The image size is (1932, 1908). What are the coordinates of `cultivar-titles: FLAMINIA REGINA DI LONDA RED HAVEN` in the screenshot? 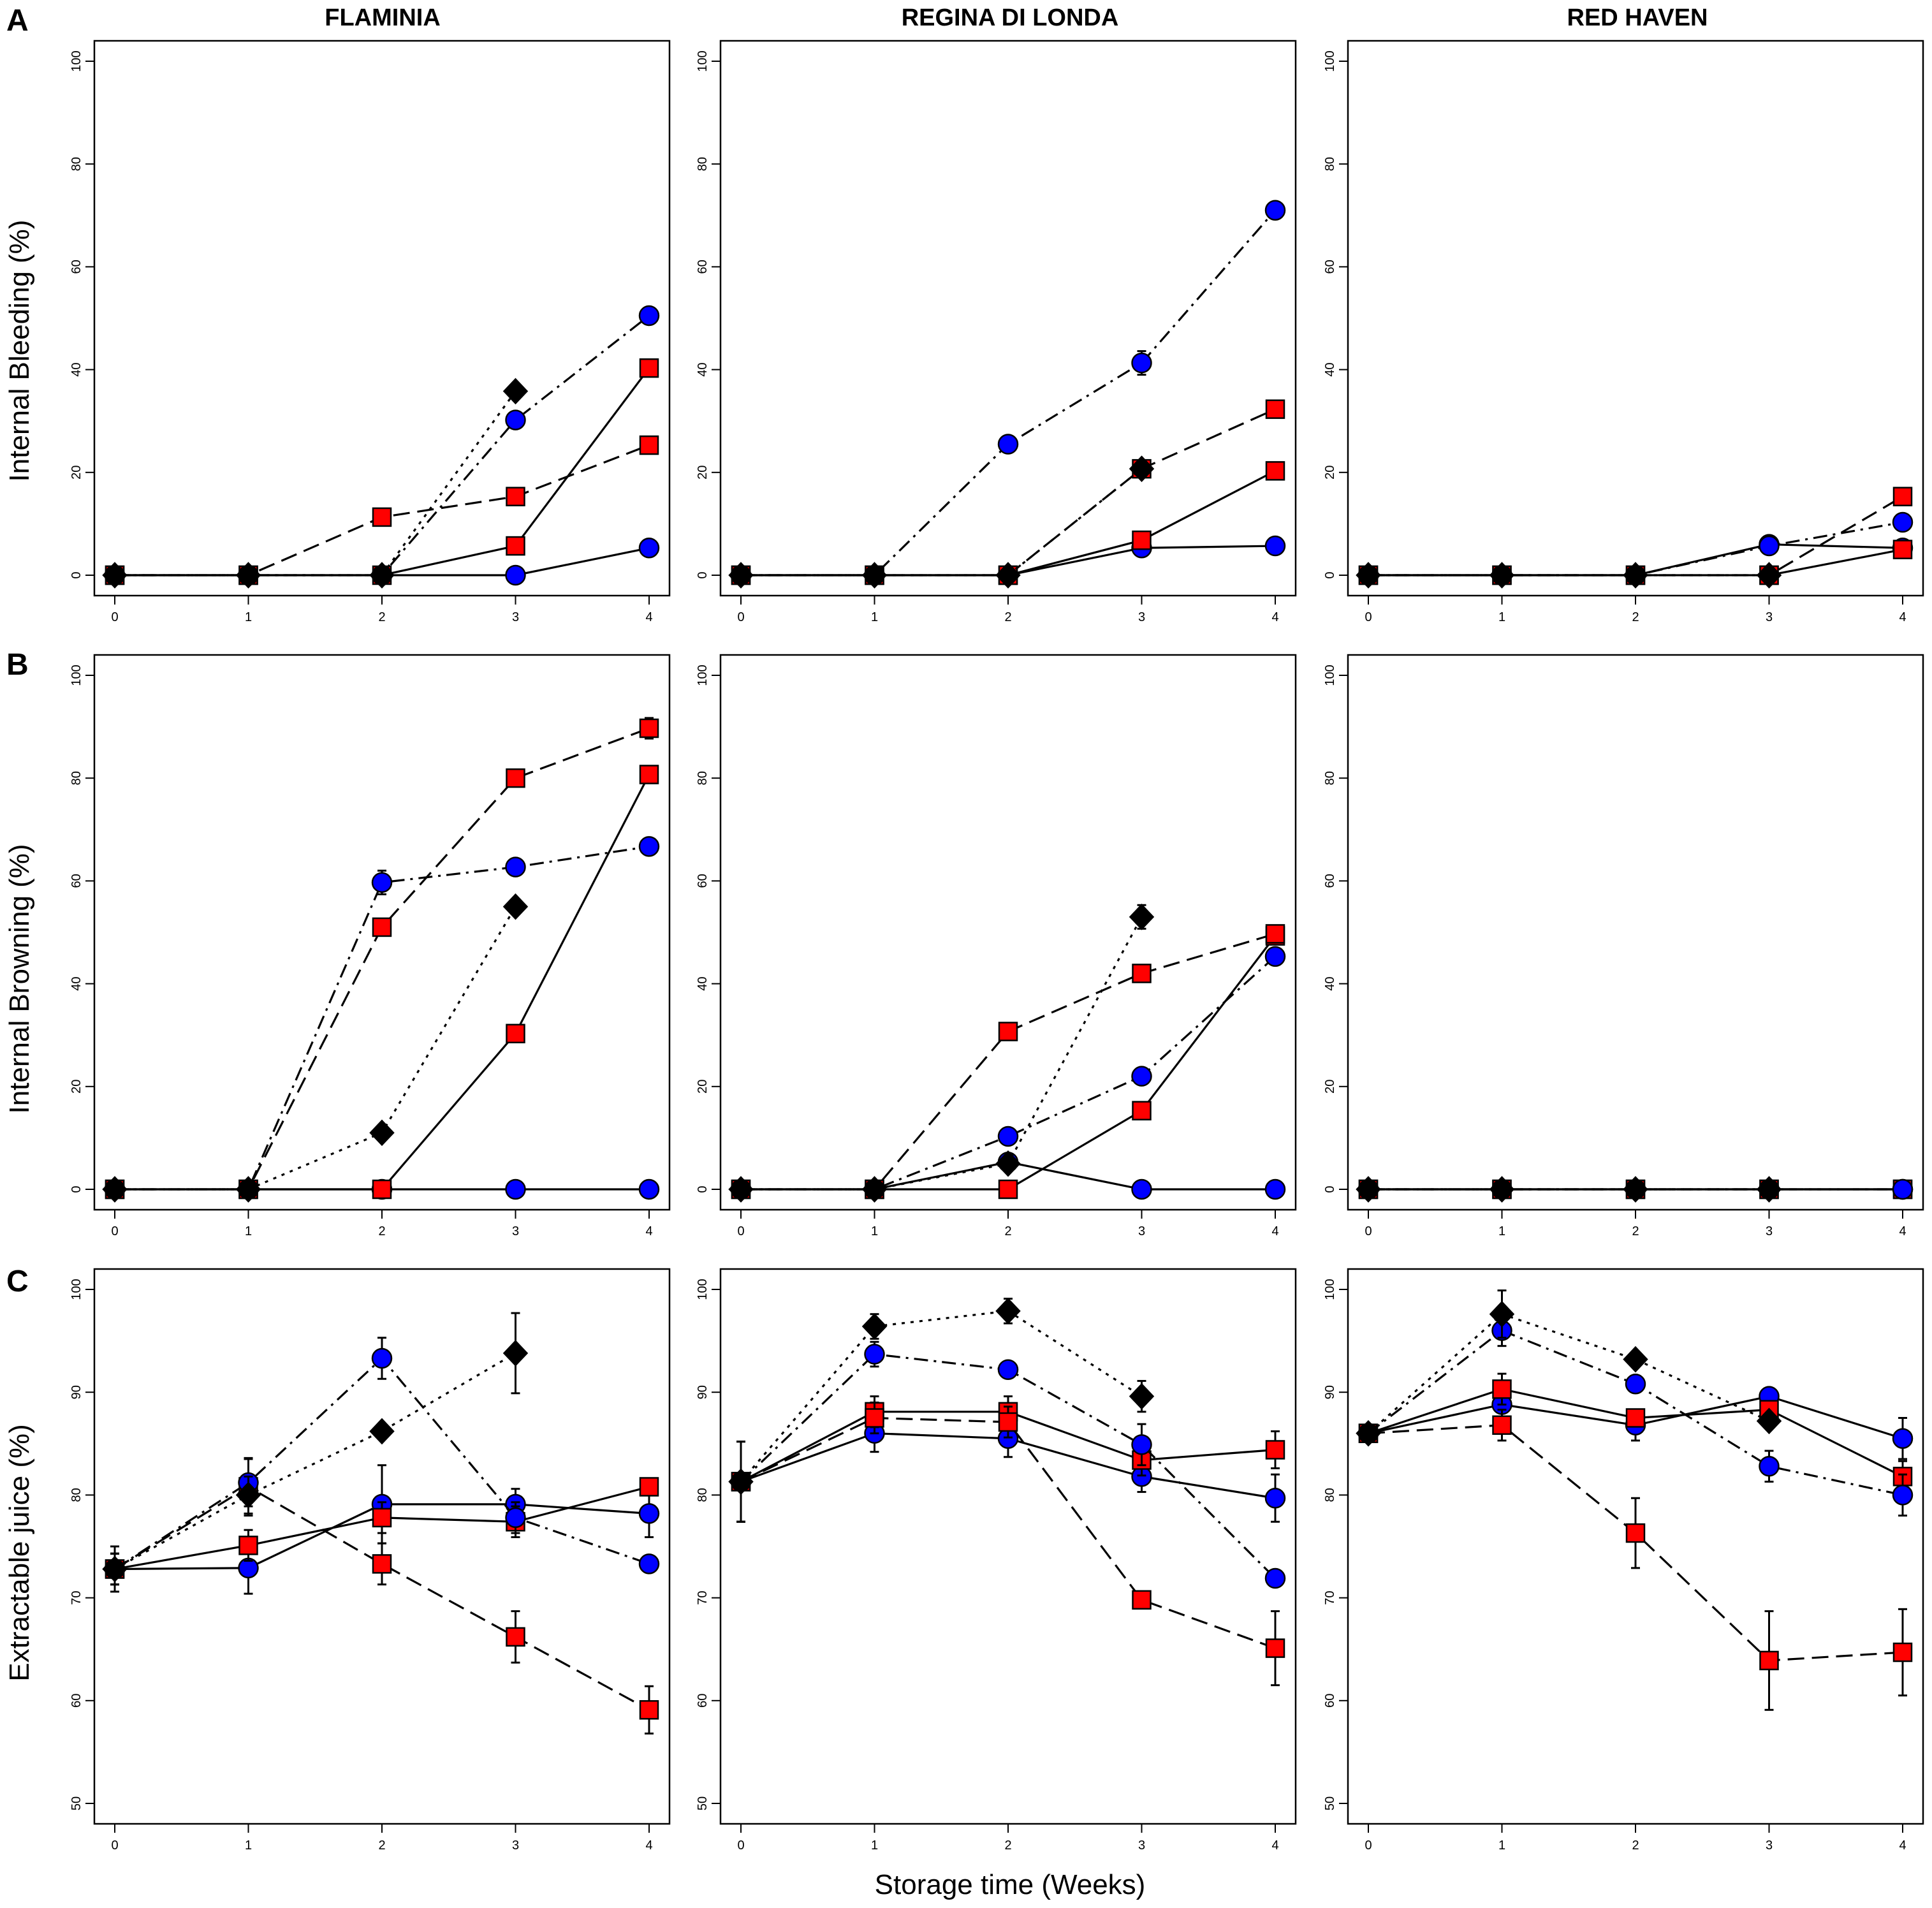 It's located at (1017, 17).